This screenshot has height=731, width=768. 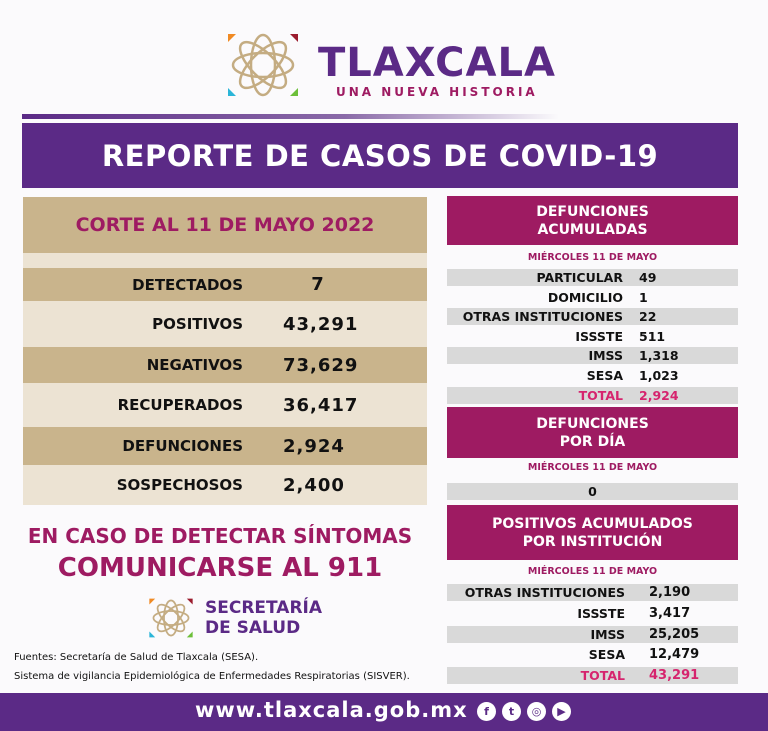 I want to click on twitter-icon: t, so click(x=511, y=711).